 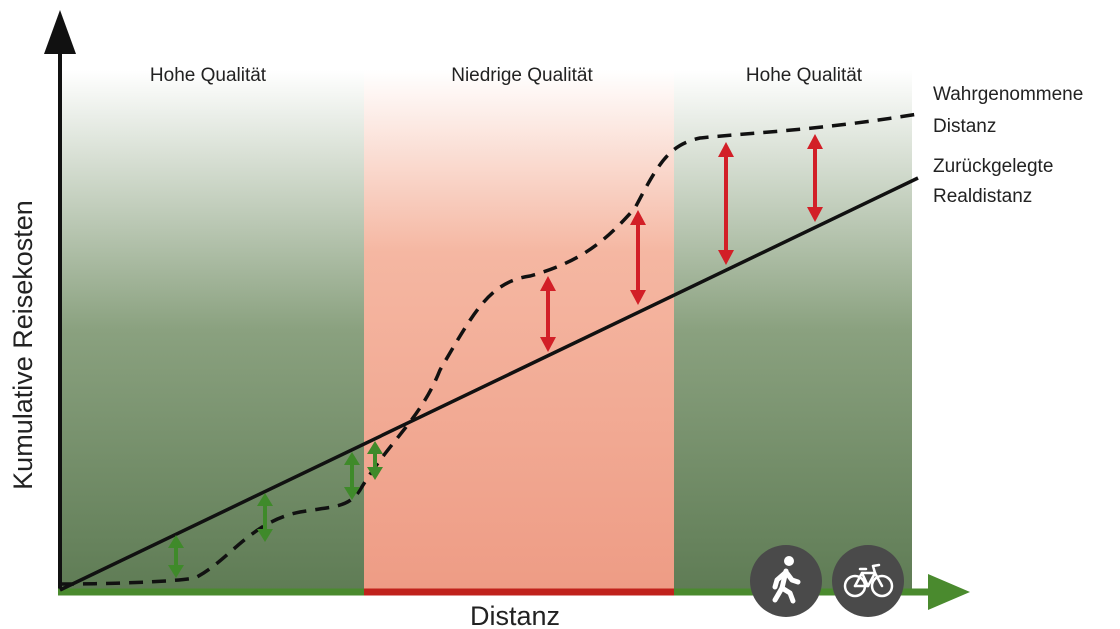 What do you see at coordinates (786, 581) in the screenshot?
I see `pedestrian-icon` at bounding box center [786, 581].